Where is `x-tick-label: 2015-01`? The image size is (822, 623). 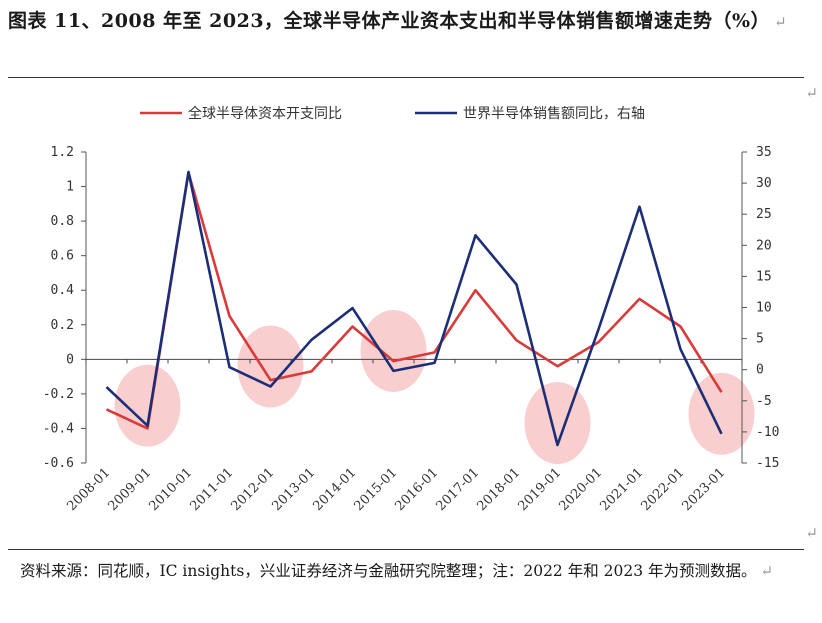
x-tick-label: 2015-01 is located at coordinates (376, 489).